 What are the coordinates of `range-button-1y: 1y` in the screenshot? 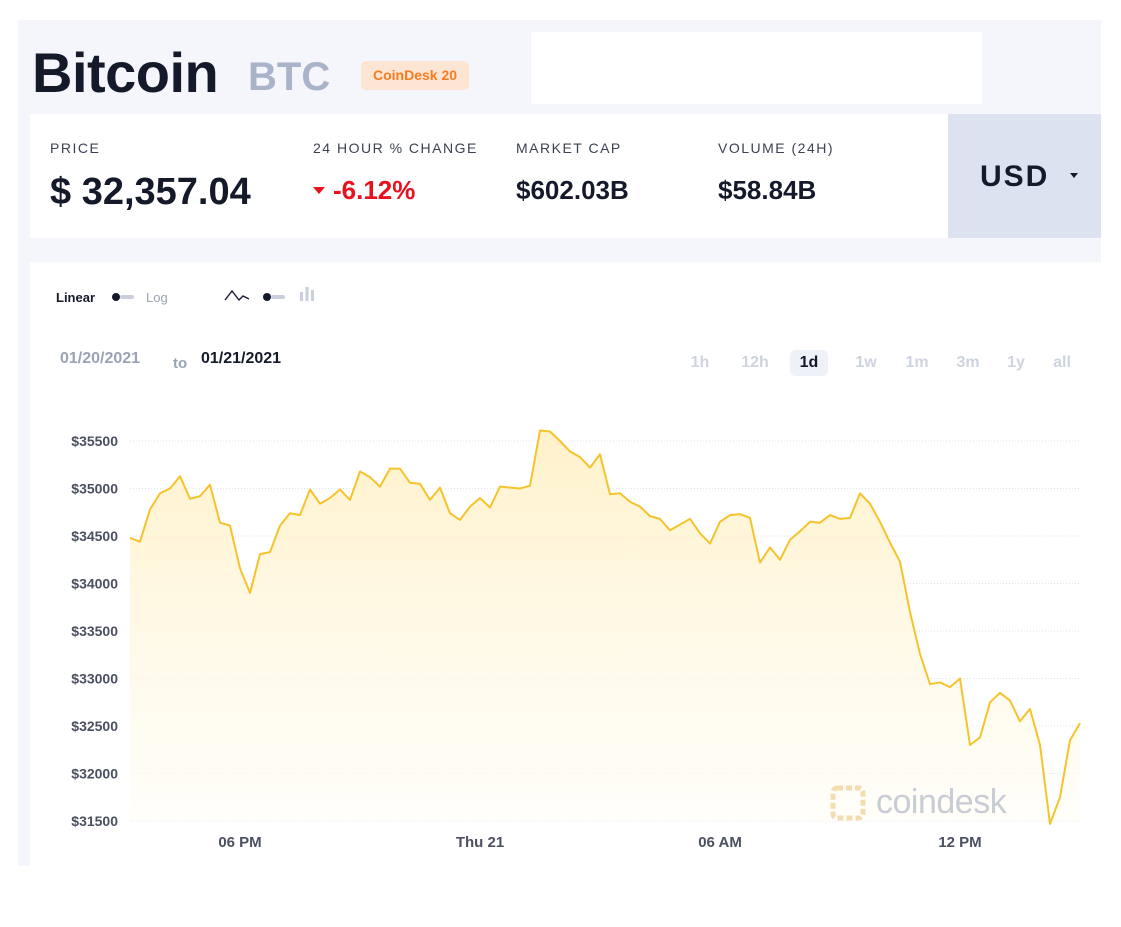 It's located at (1016, 362).